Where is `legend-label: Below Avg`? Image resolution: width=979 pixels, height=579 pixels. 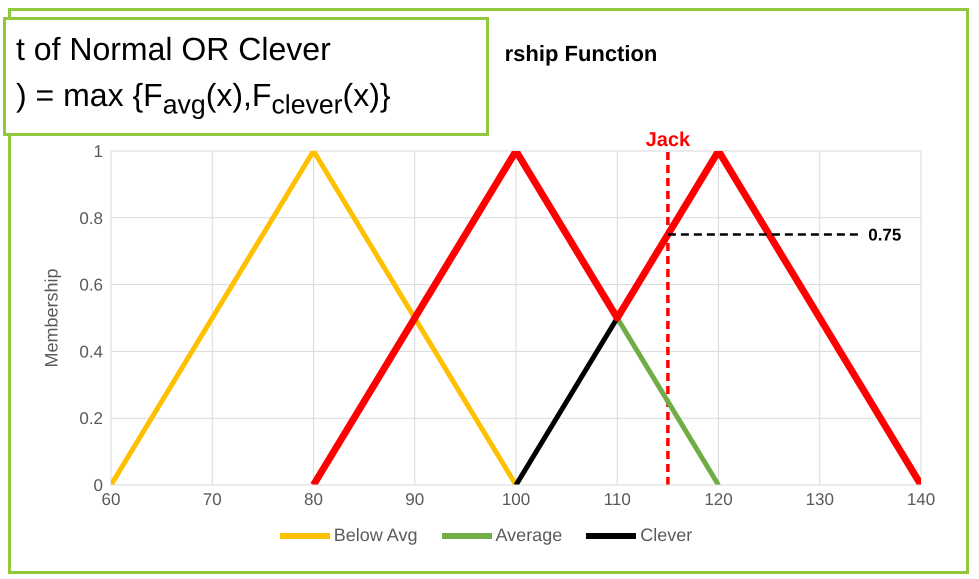
legend-label: Below Avg is located at coordinates (376, 535).